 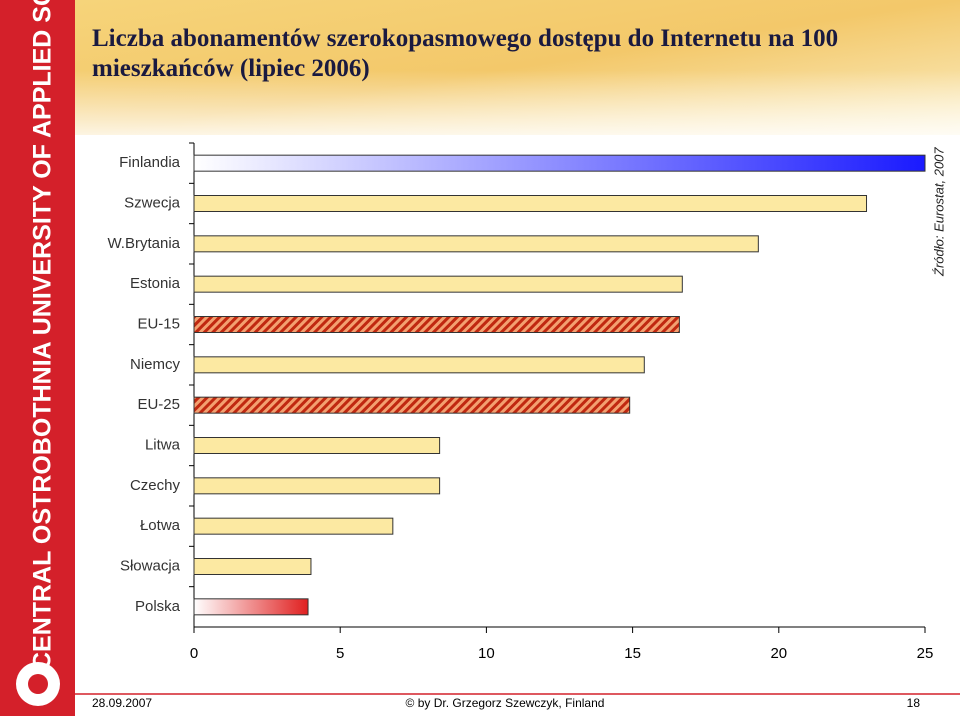 I want to click on x-tick-label: 5, so click(x=340, y=653).